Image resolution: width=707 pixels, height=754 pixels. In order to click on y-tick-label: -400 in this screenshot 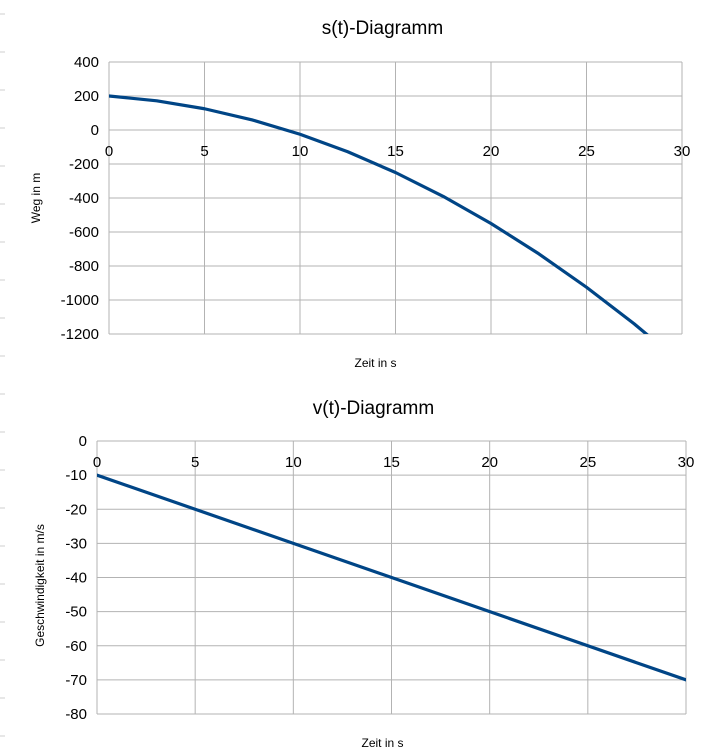, I will do `click(84, 198)`.